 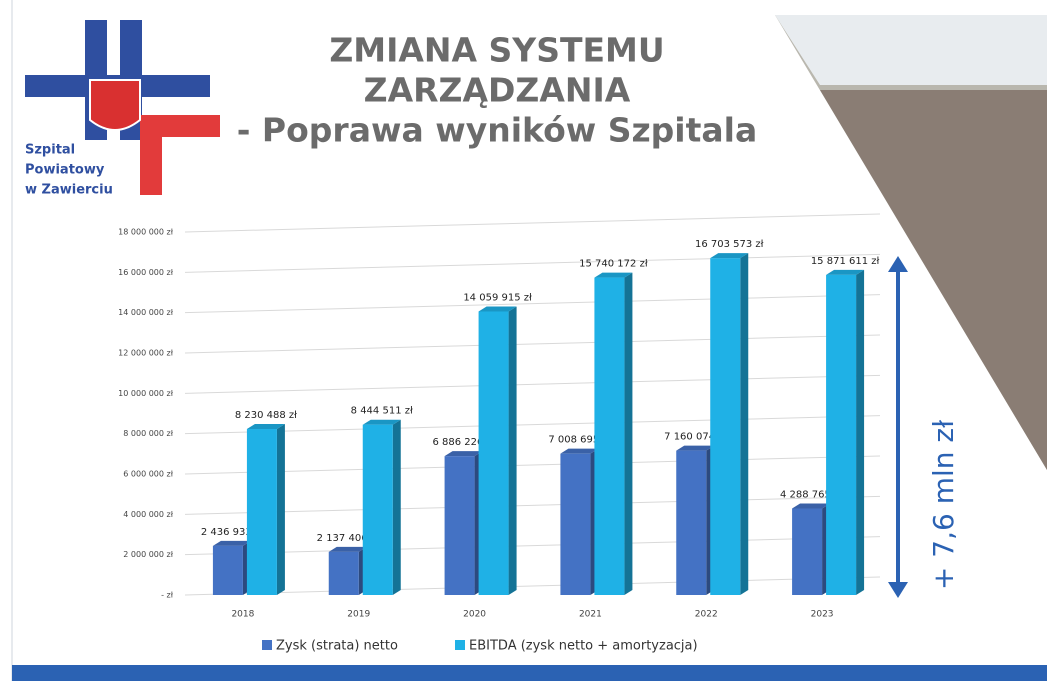 What do you see at coordinates (167, 595) in the screenshot?
I see `y-tick-label: - zł` at bounding box center [167, 595].